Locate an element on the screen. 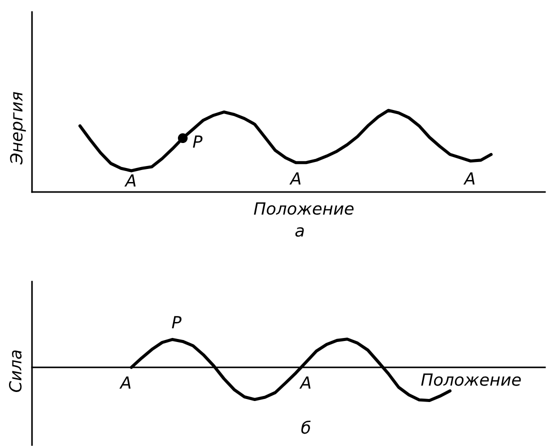  text: P is located at coordinates (177, 322).